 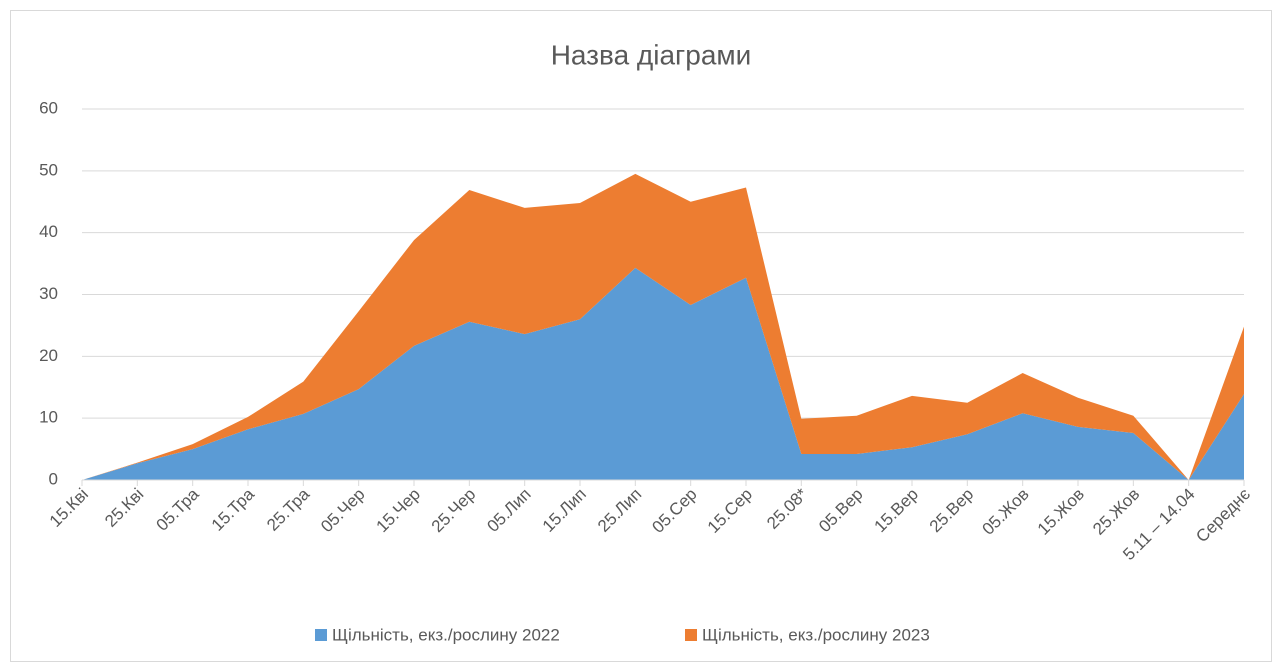 What do you see at coordinates (48, 293) in the screenshot?
I see `y-tick-label: 30` at bounding box center [48, 293].